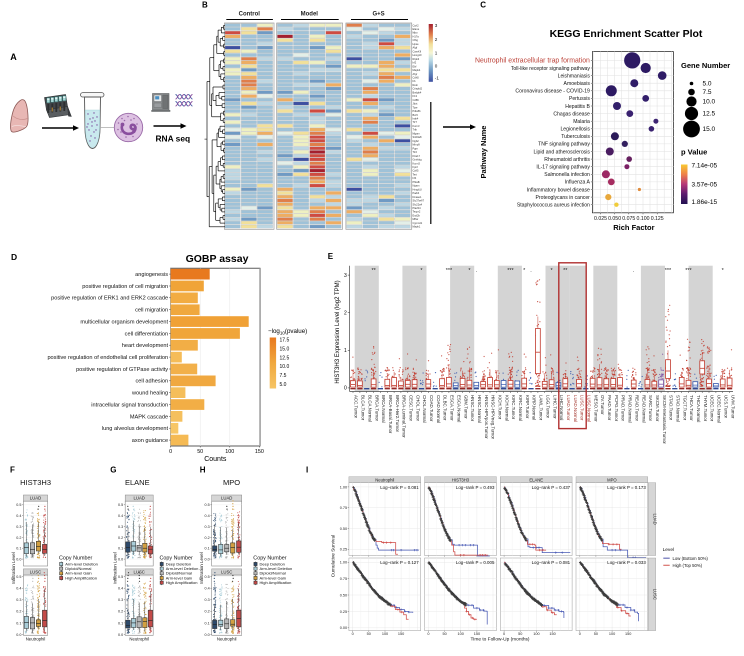 This screenshot has width=744, height=656. I want to click on svg-text: 0.025, so click(600, 219).